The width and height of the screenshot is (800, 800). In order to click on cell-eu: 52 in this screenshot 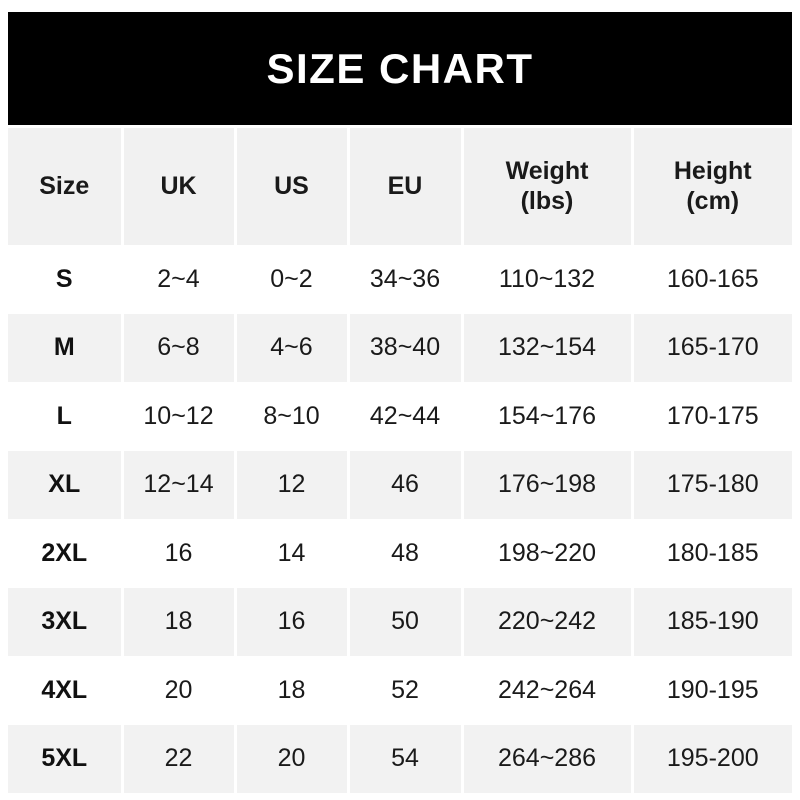, I will do `click(406, 690)`.